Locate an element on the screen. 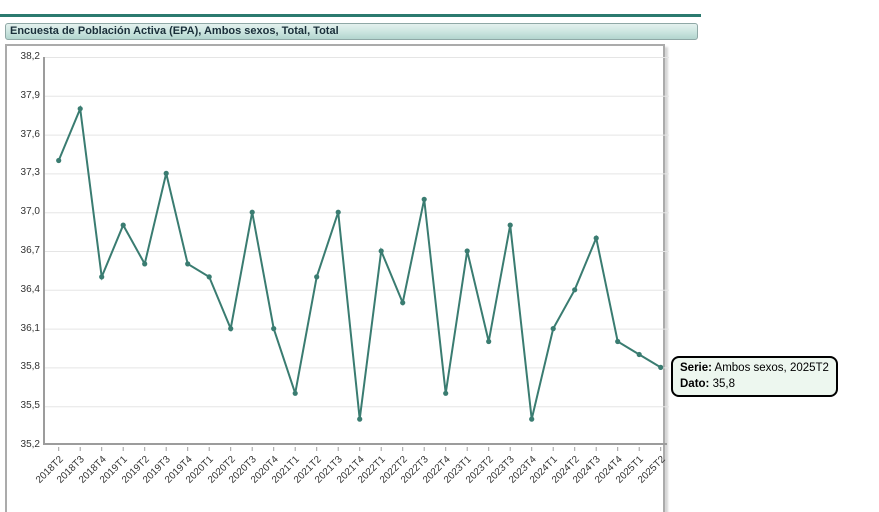 This screenshot has width=879, height=512. y-axis-label: 37,3 is located at coordinates (30, 173).